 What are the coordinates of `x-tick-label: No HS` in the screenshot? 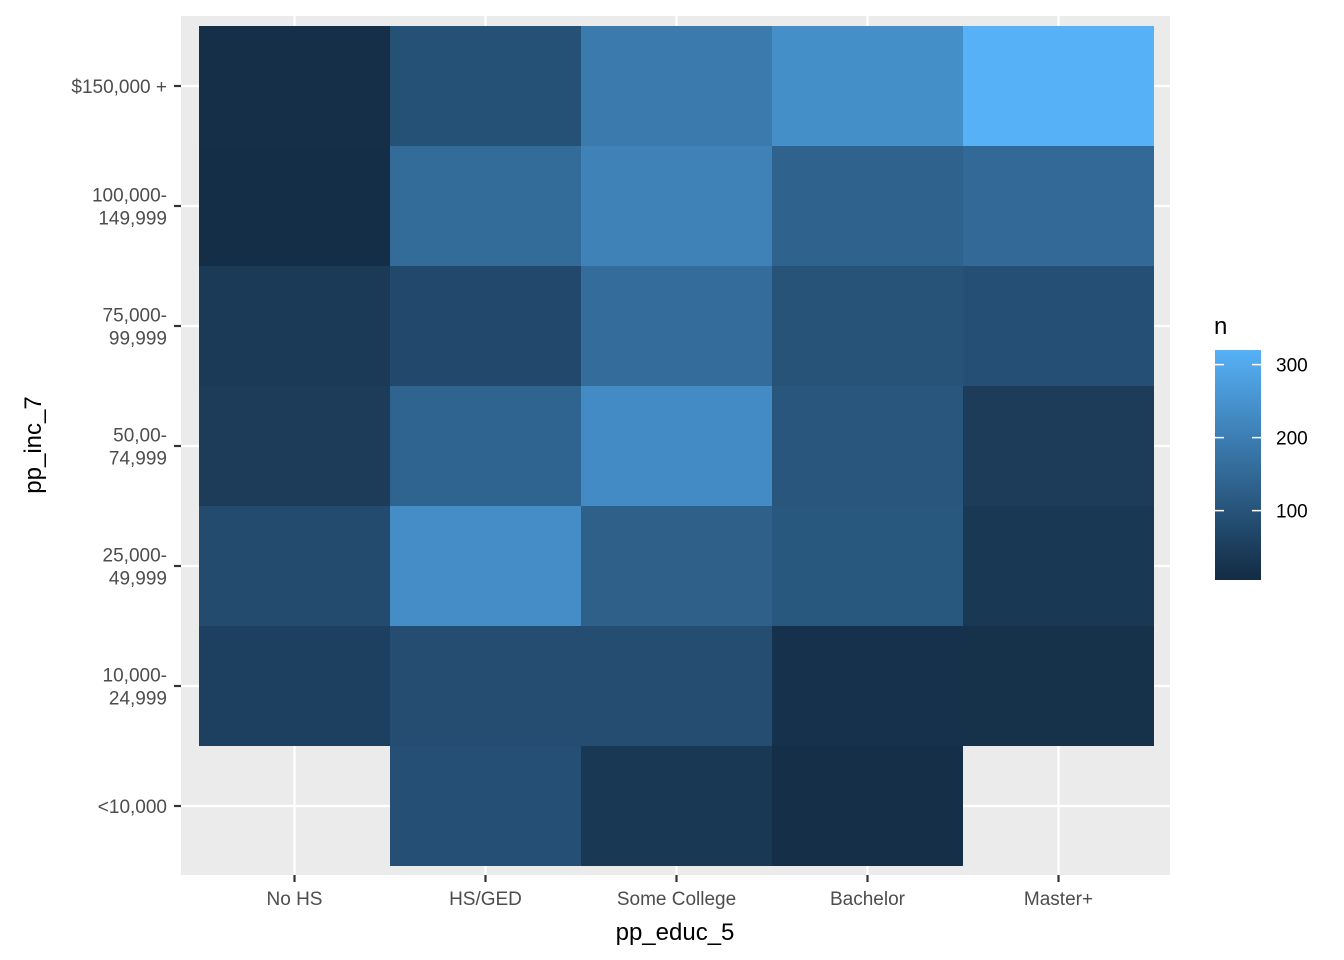 It's located at (295, 899).